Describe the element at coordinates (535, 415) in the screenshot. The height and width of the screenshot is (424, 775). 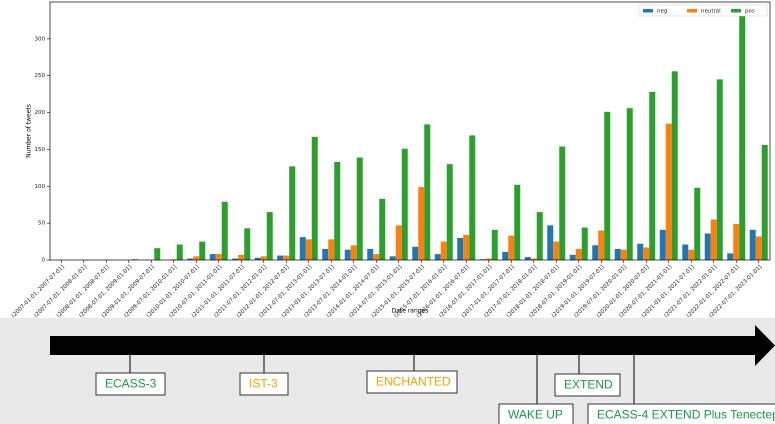
I see `trial-label: WAKE UP` at that location.